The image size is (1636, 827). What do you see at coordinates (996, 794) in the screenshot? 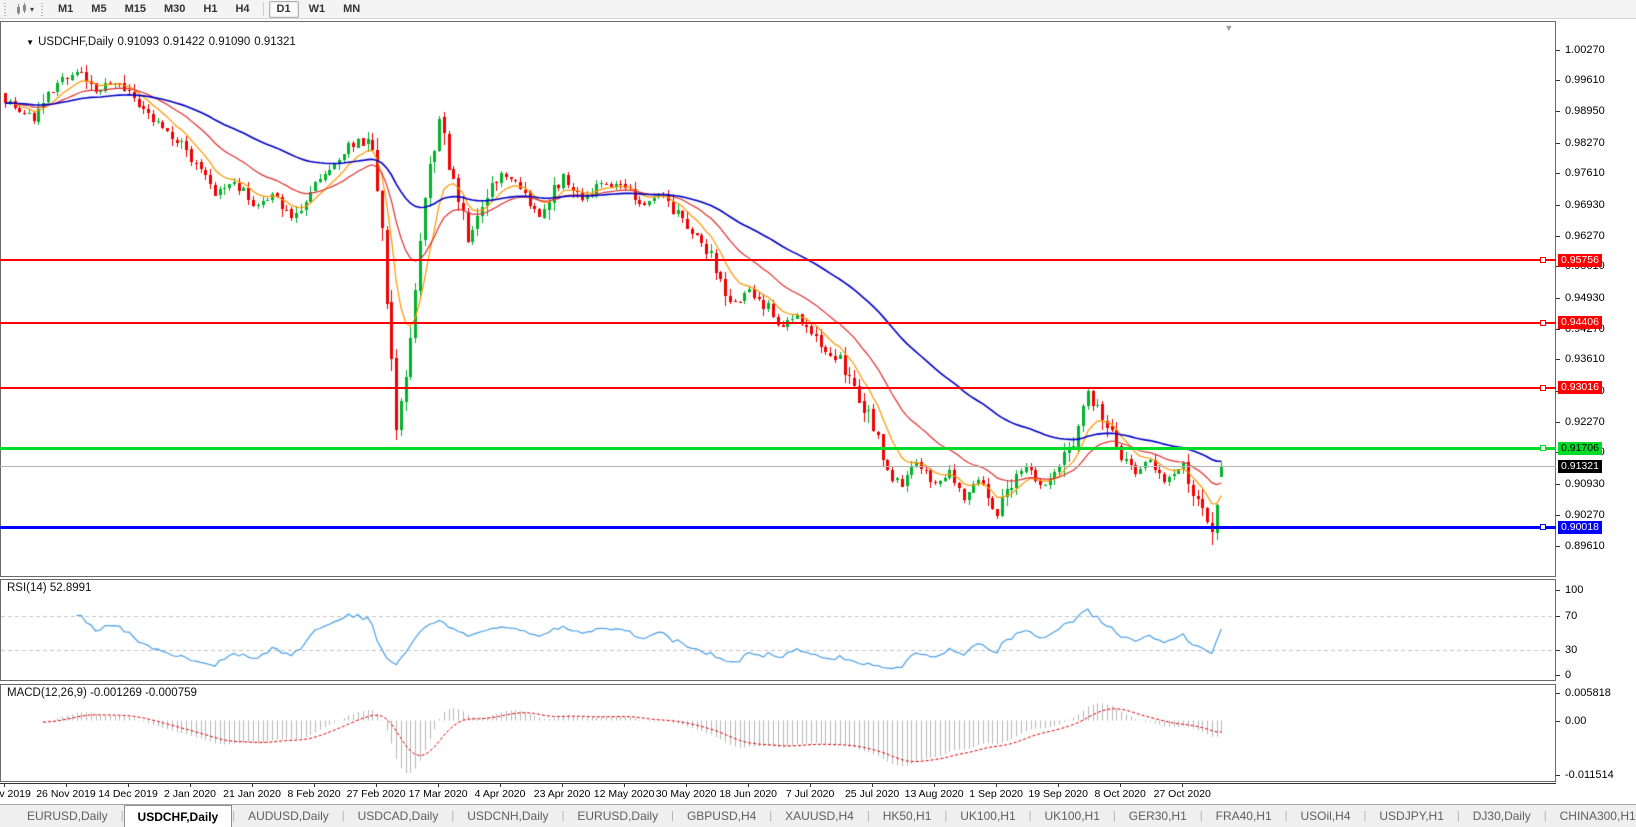
I see `date-tick-label: 1 Sep 2020` at bounding box center [996, 794].